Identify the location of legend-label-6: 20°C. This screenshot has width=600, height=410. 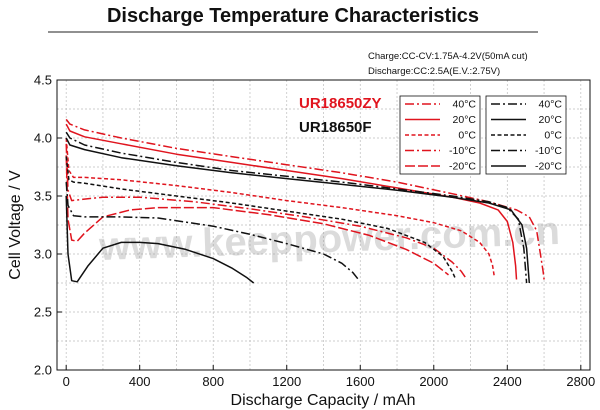
(551, 120).